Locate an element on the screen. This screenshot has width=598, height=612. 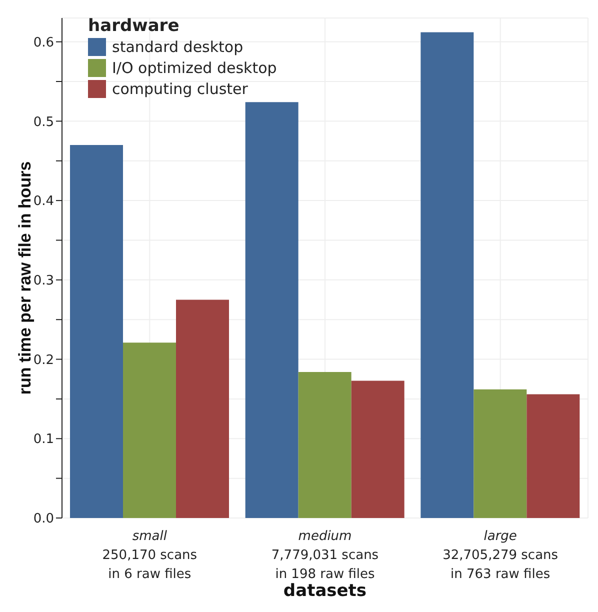
y-tick-label: 0.6 is located at coordinates (43, 42).